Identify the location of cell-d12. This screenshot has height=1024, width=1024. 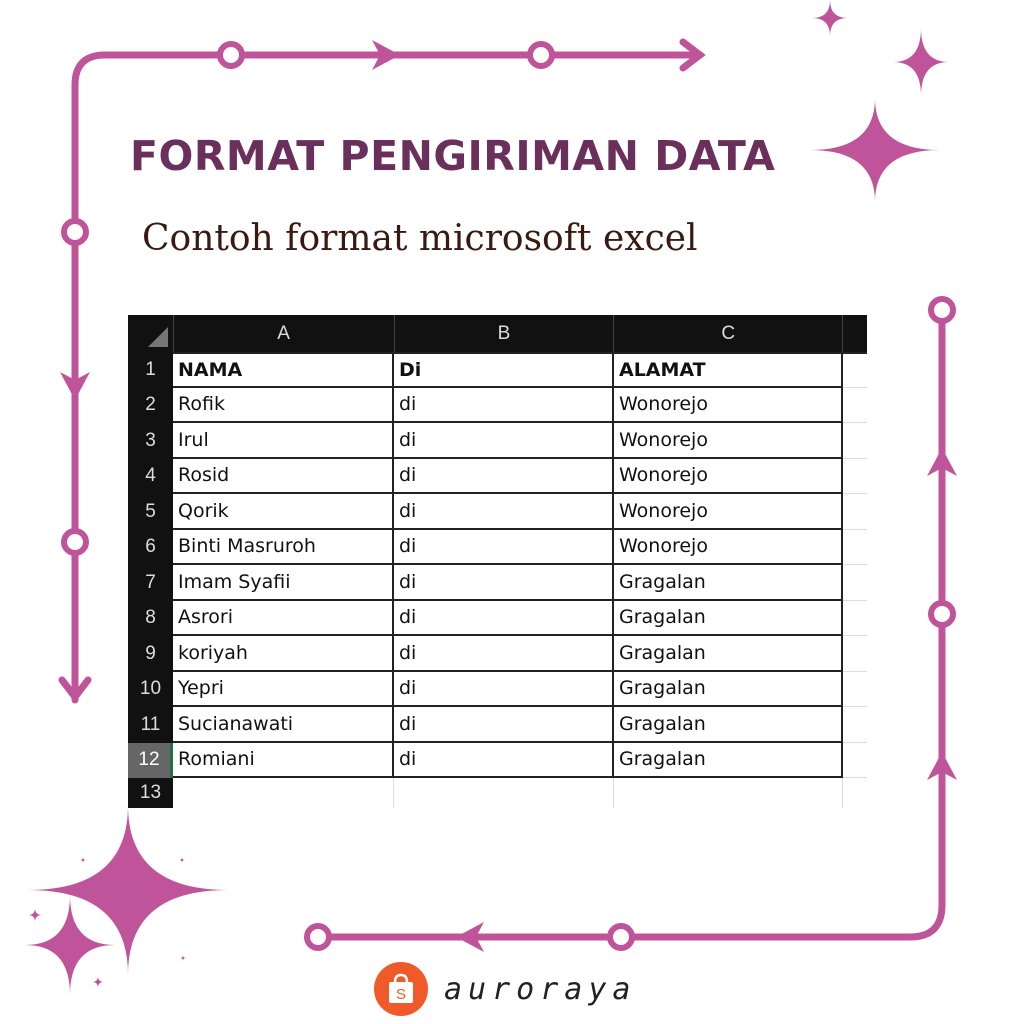
(855, 760).